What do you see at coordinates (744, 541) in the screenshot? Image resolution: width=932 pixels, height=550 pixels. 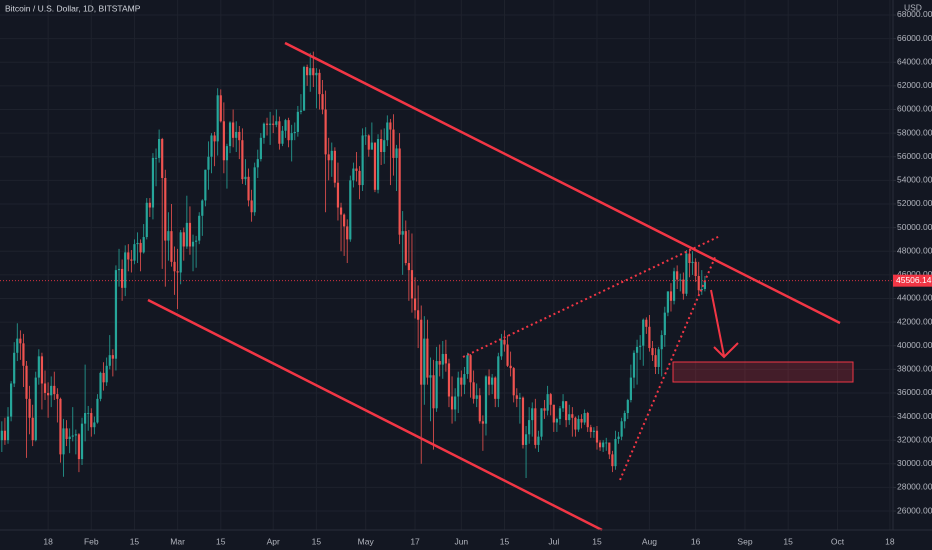 I see `x-tick-label: Sep` at bounding box center [744, 541].